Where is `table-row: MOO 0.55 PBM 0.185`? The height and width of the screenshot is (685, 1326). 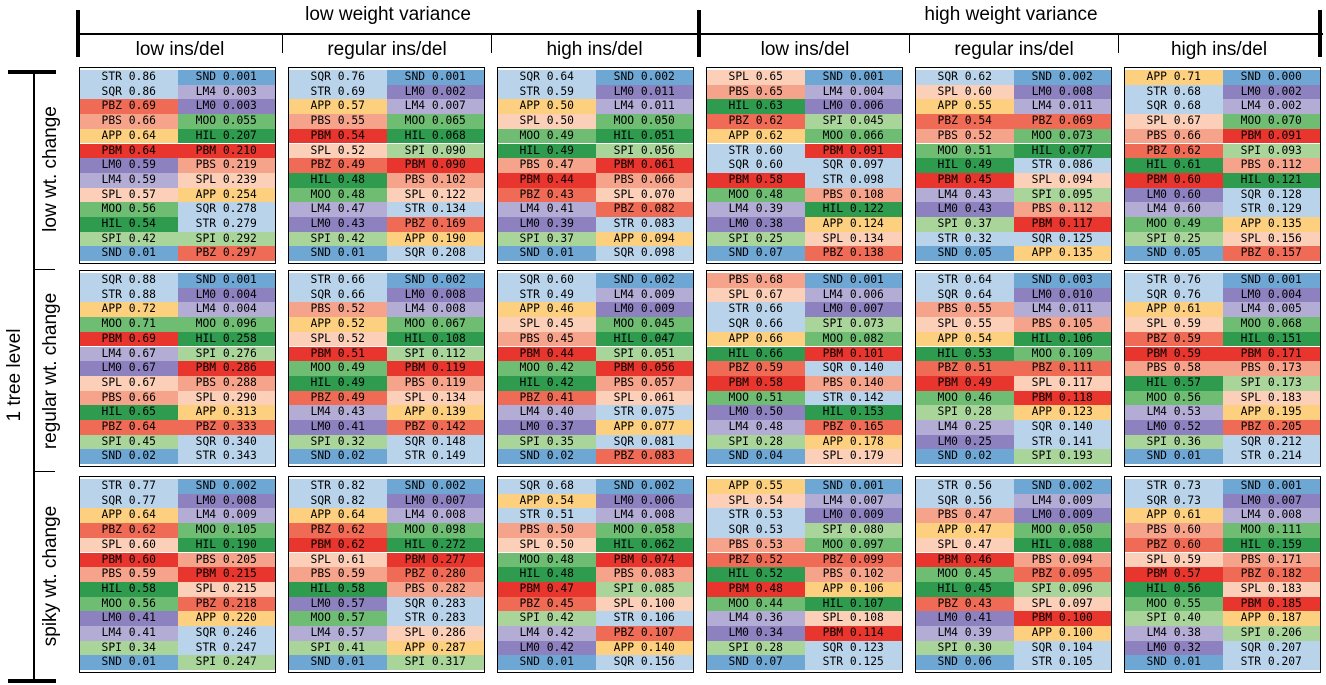
table-row: MOO 0.55 PBM 0.185 is located at coordinates (1222, 604).